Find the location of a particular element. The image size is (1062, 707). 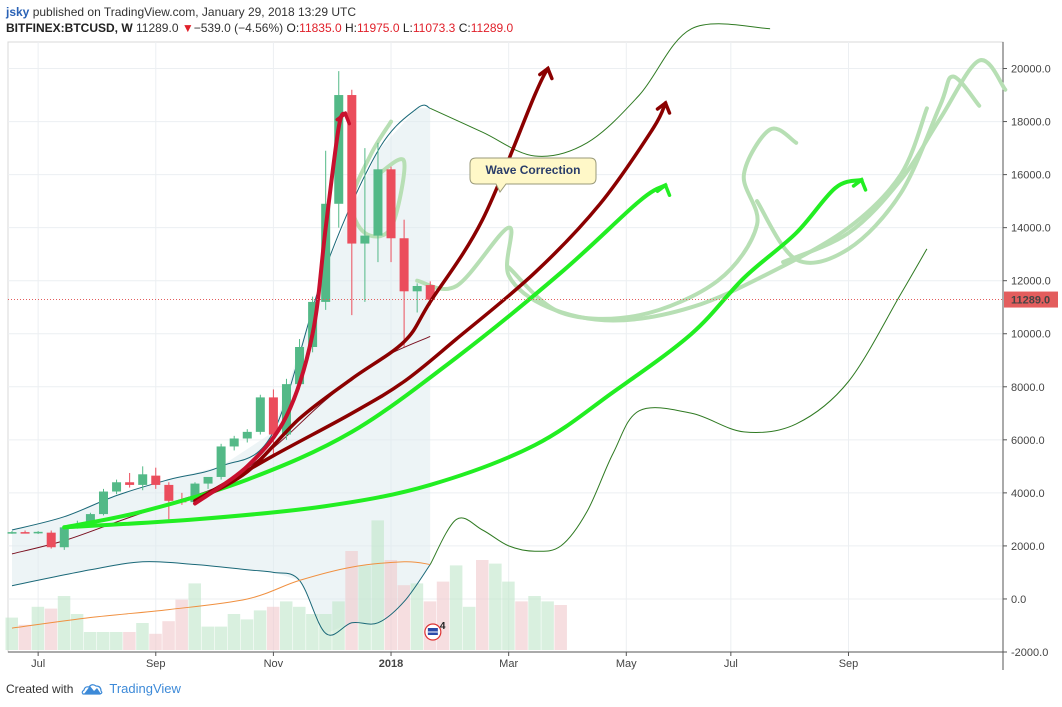

y-tick-label: 16000.0 is located at coordinates (1031, 176).